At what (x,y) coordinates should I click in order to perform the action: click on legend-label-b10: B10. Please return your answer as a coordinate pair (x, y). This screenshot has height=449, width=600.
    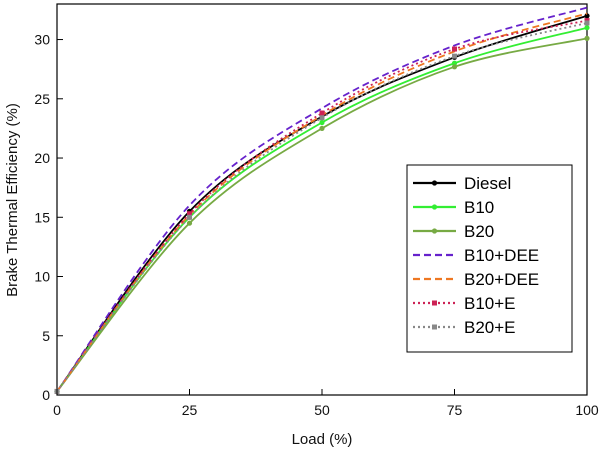
    Looking at the image, I should click on (479, 207).